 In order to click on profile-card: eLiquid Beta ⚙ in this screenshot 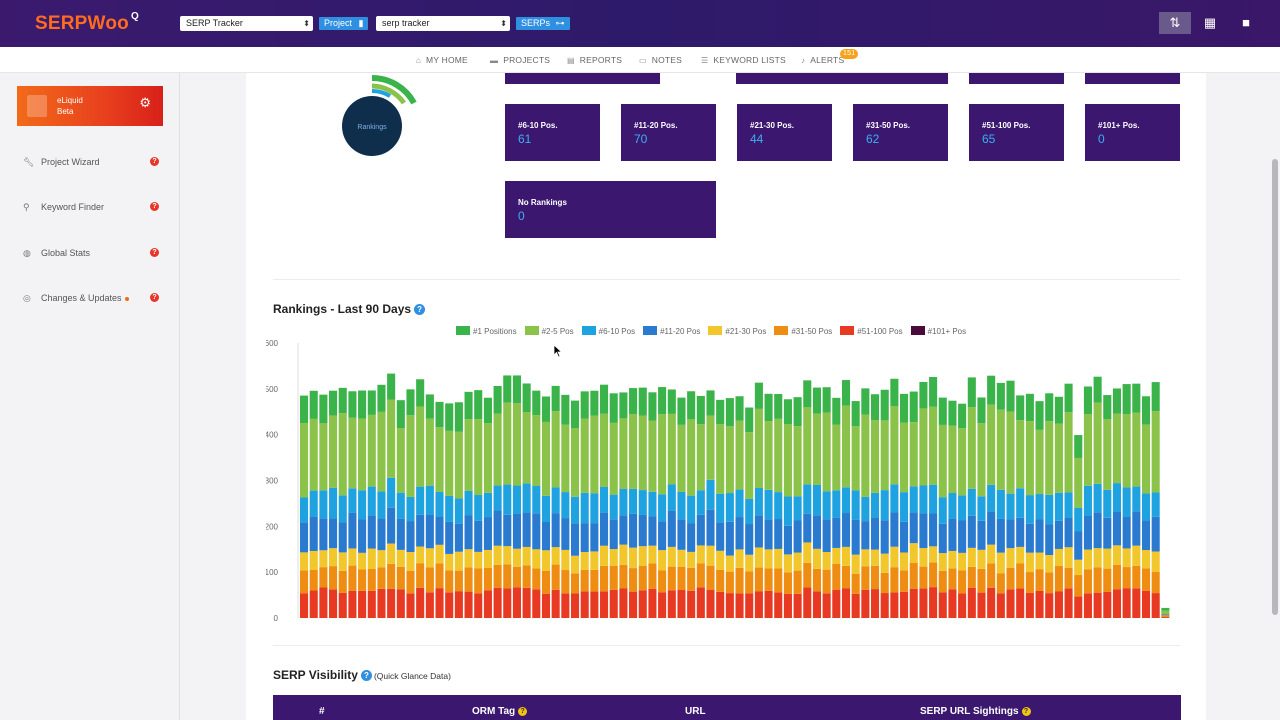, I will do `click(90, 106)`.